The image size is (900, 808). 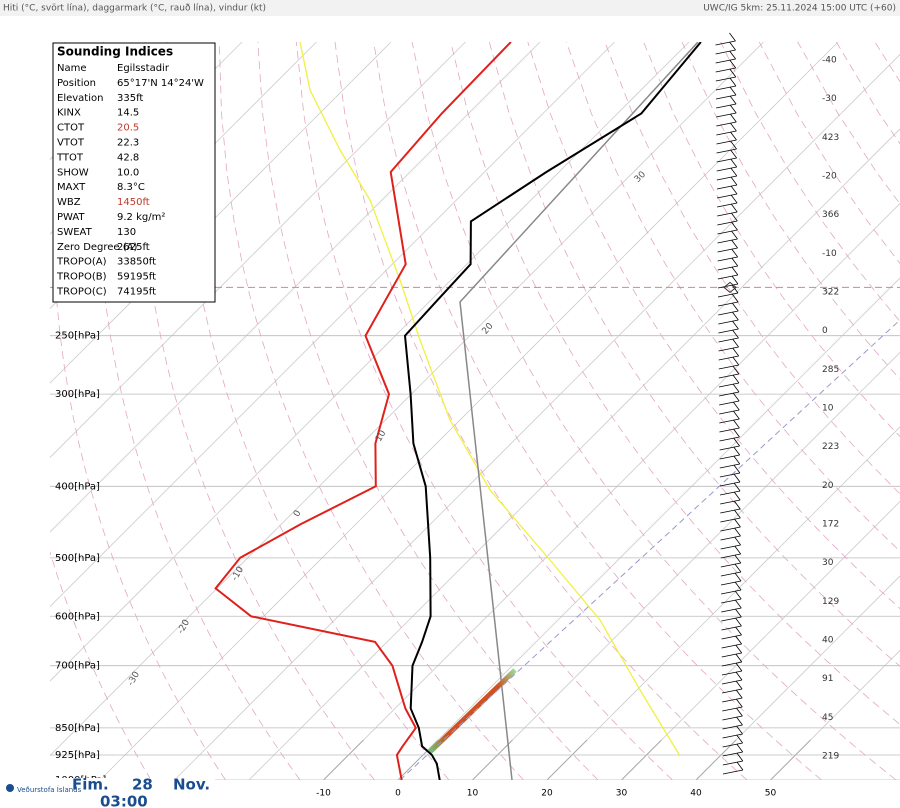 I want to click on x-tick-label: 0, so click(x=398, y=794).